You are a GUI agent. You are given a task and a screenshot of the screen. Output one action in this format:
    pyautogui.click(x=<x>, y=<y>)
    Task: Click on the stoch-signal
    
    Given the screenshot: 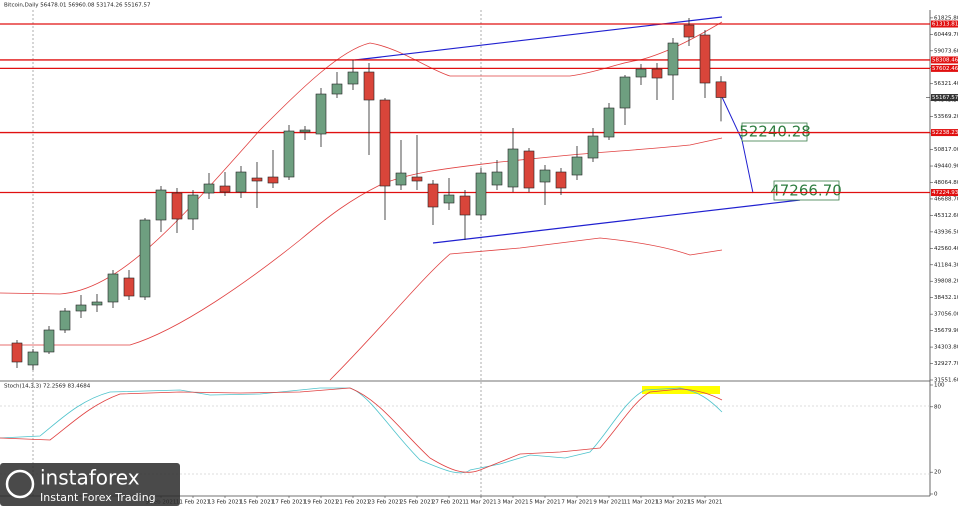 What is the action you would take?
    pyautogui.click(x=361, y=430)
    